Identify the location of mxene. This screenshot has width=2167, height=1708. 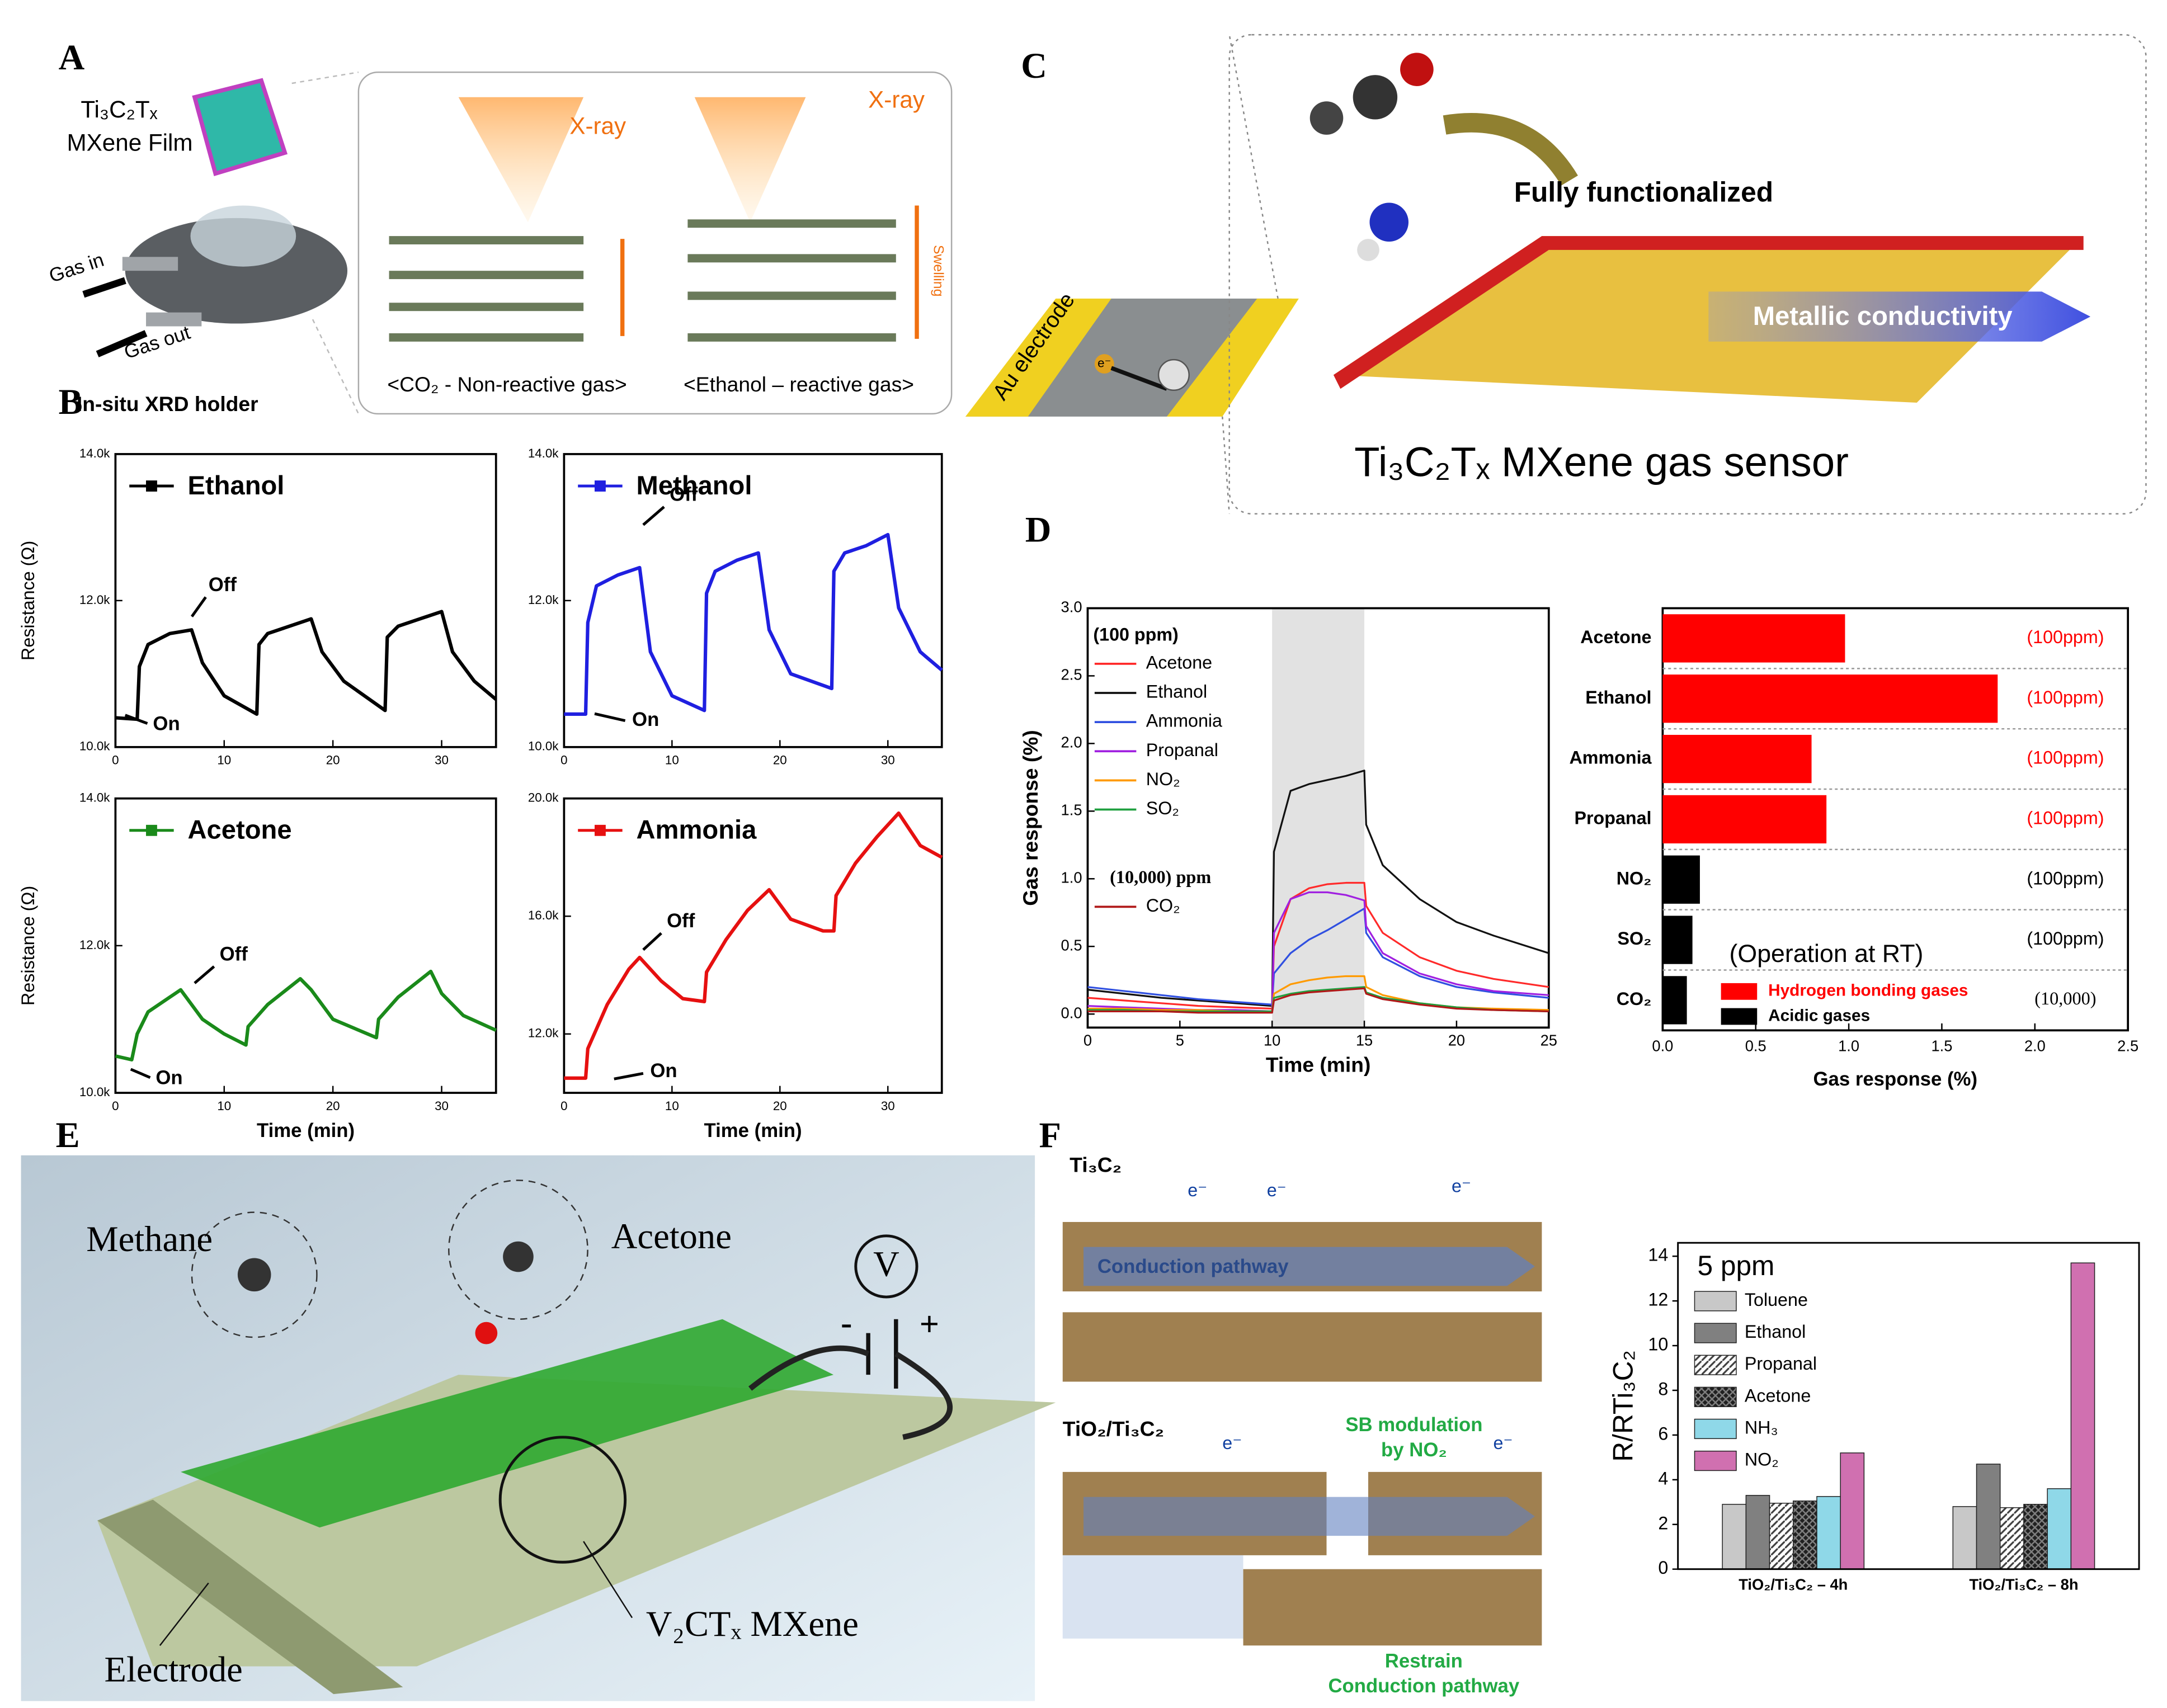
(508, 1424).